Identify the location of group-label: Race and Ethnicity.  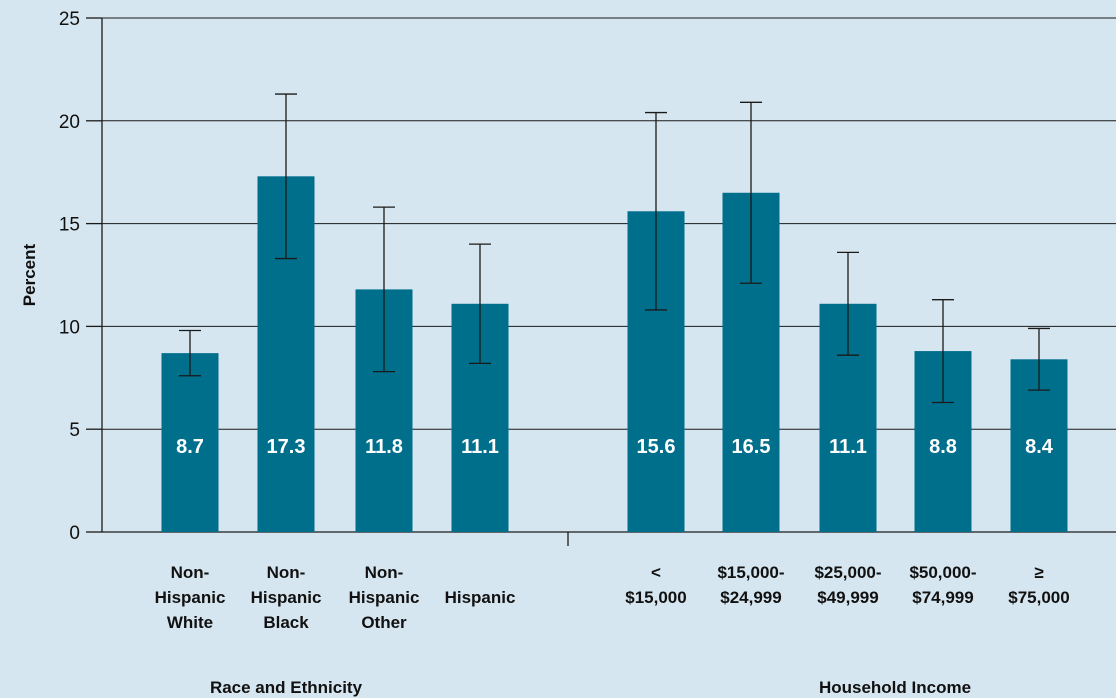
(286, 687).